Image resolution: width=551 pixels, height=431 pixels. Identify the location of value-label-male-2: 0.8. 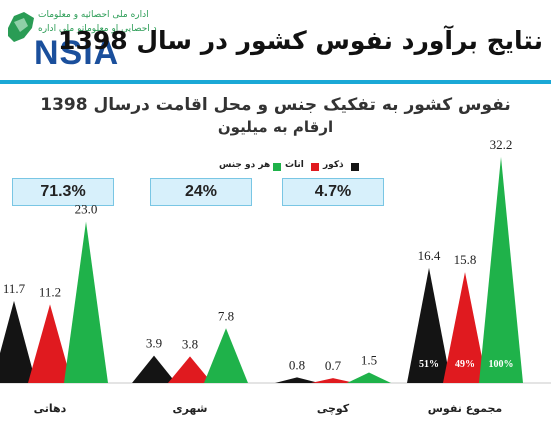
(297, 364).